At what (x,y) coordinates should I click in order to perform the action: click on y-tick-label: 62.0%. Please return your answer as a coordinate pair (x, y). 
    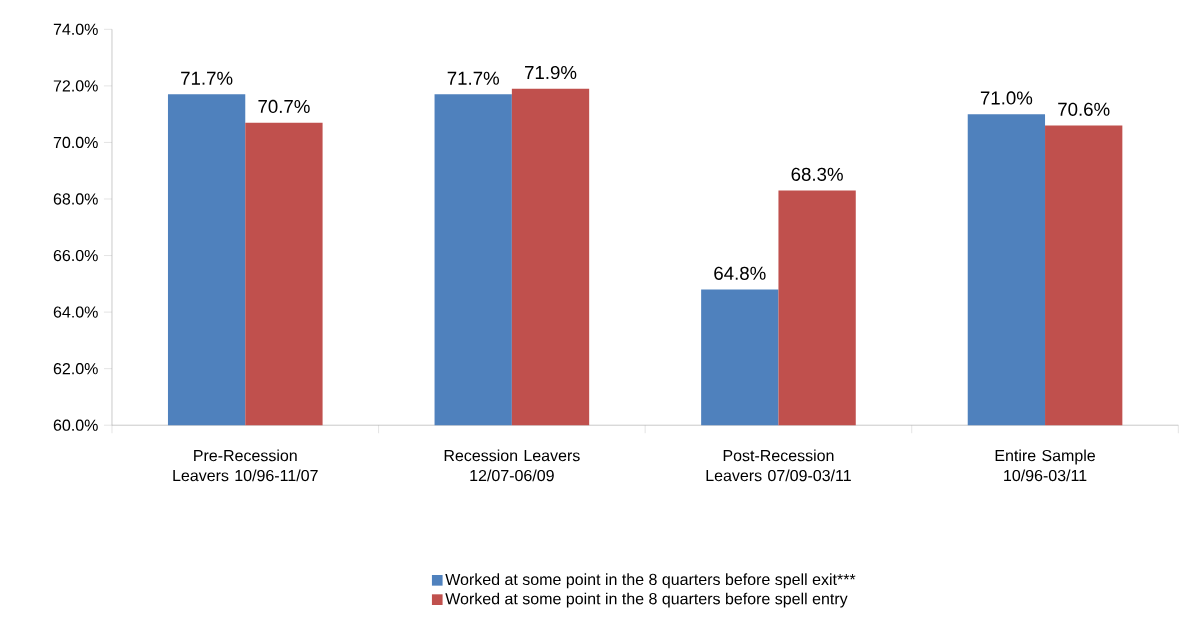
    Looking at the image, I should click on (75, 369).